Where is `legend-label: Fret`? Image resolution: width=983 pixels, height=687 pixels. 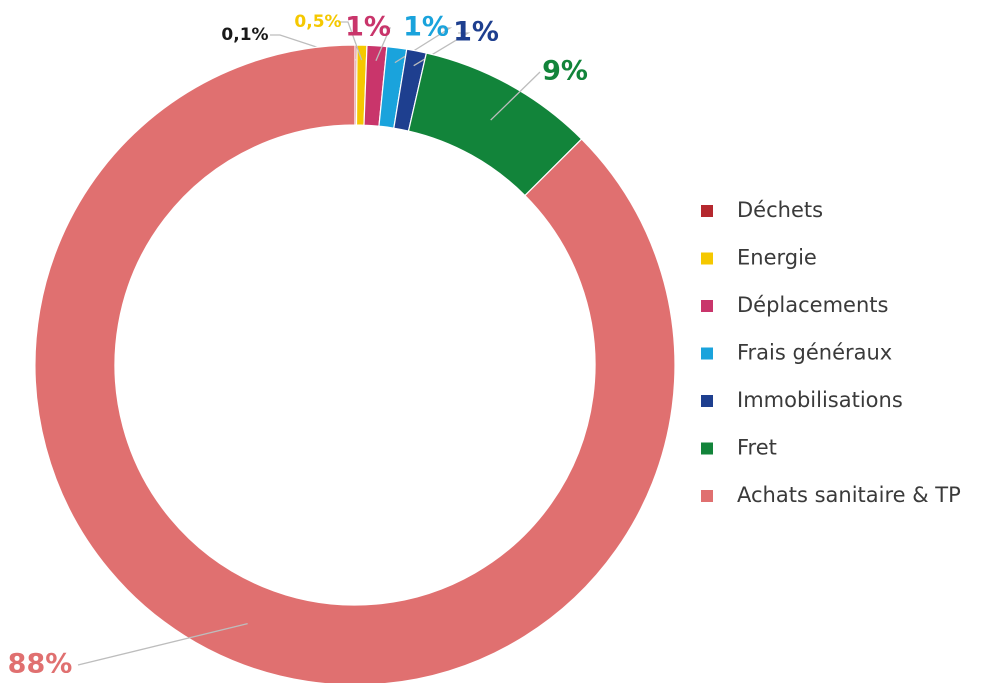 legend-label: Fret is located at coordinates (757, 448).